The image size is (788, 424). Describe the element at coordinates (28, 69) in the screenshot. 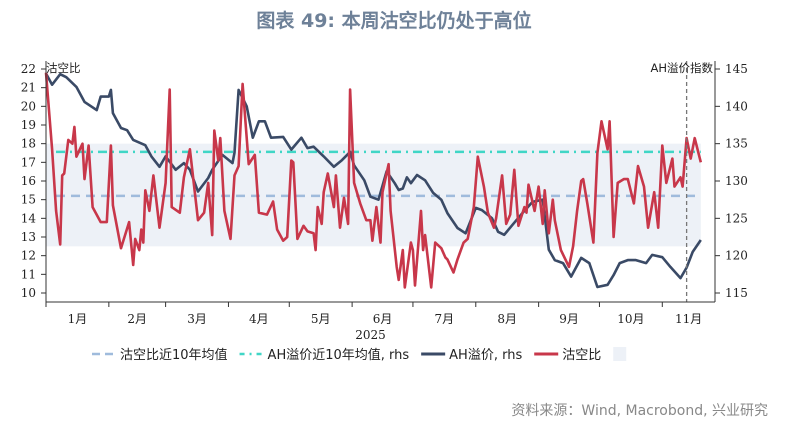

I see `left-tick-label: 22` at that location.